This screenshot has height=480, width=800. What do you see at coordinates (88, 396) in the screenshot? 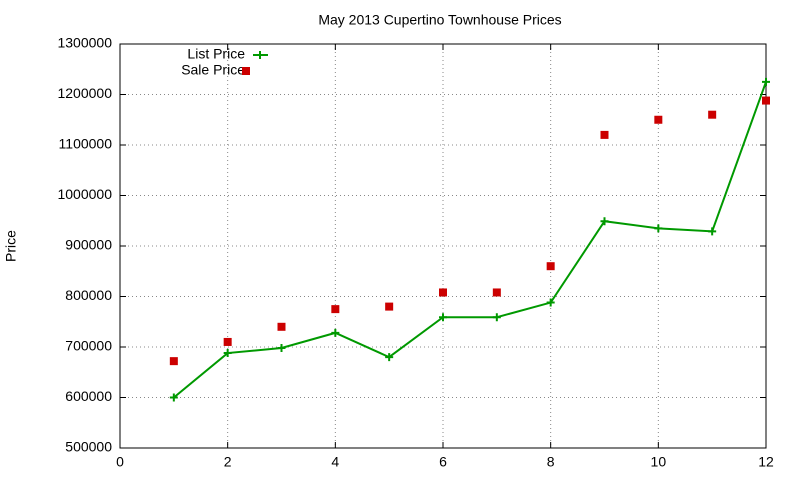
I see `y-tick-label: 600000` at bounding box center [88, 396].